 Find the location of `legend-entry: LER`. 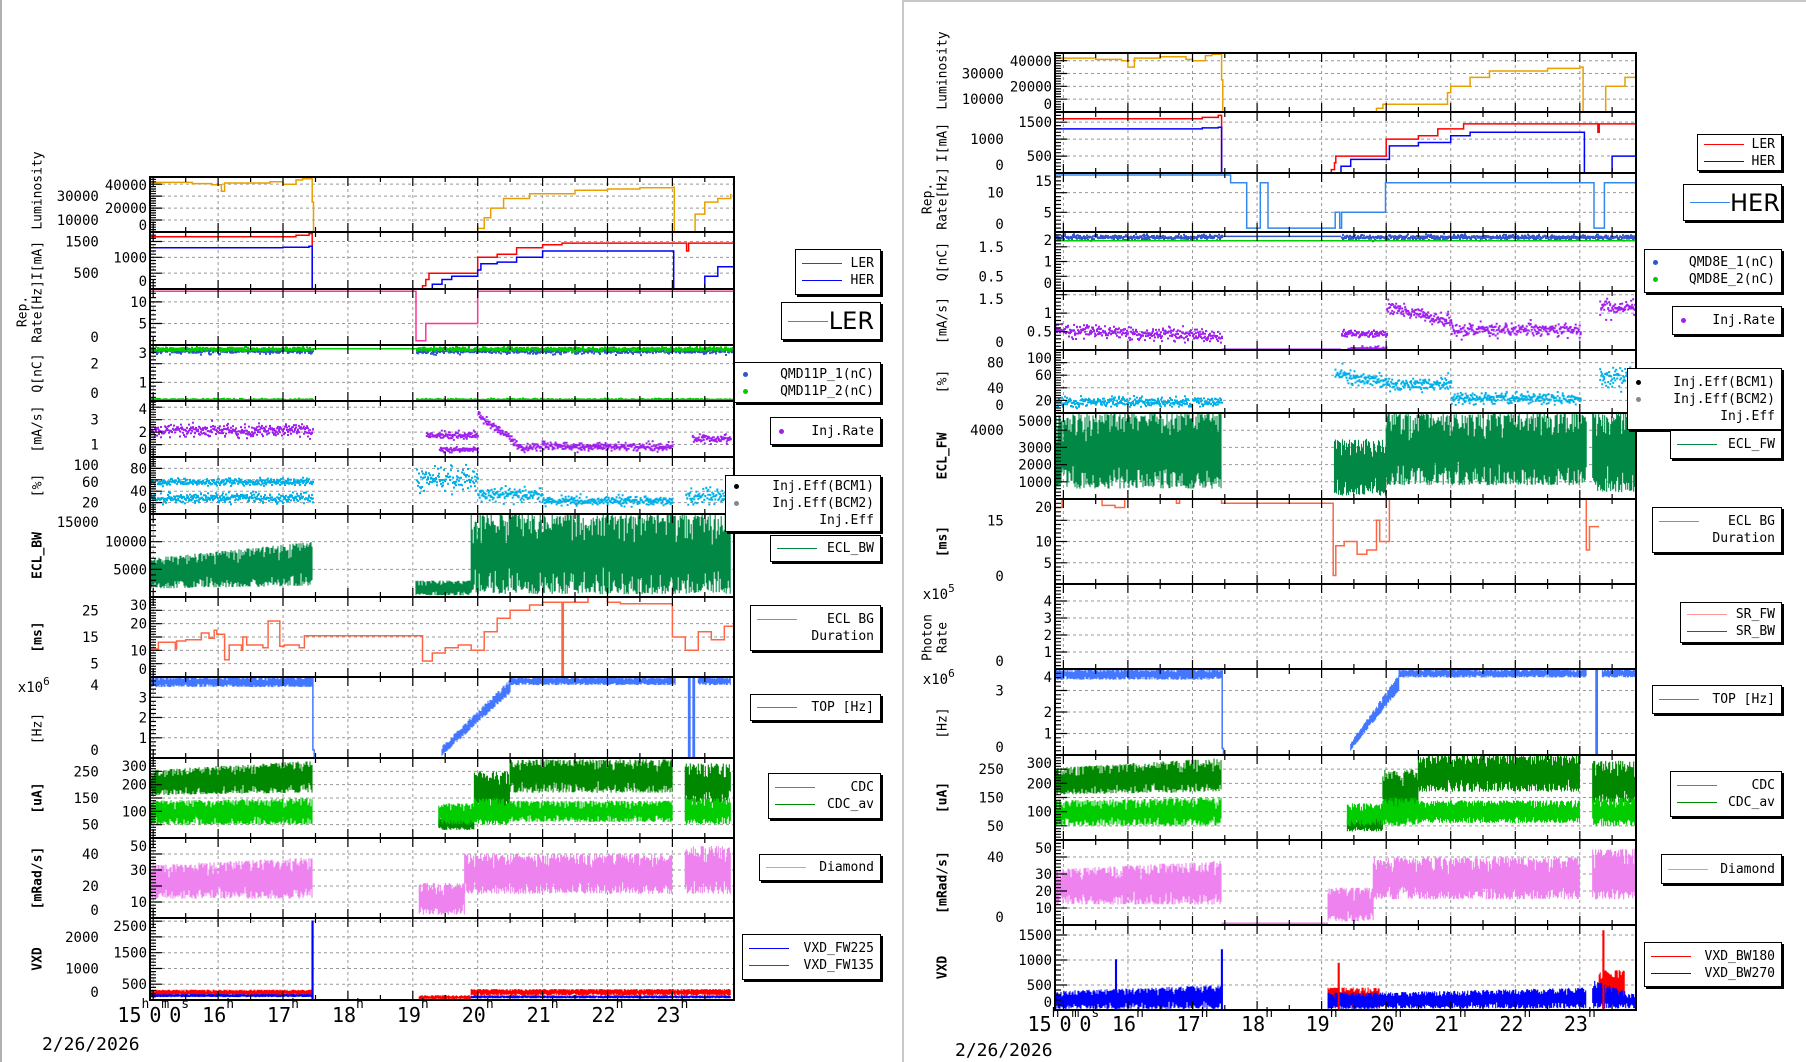

legend-entry: LER is located at coordinates (831, 321).